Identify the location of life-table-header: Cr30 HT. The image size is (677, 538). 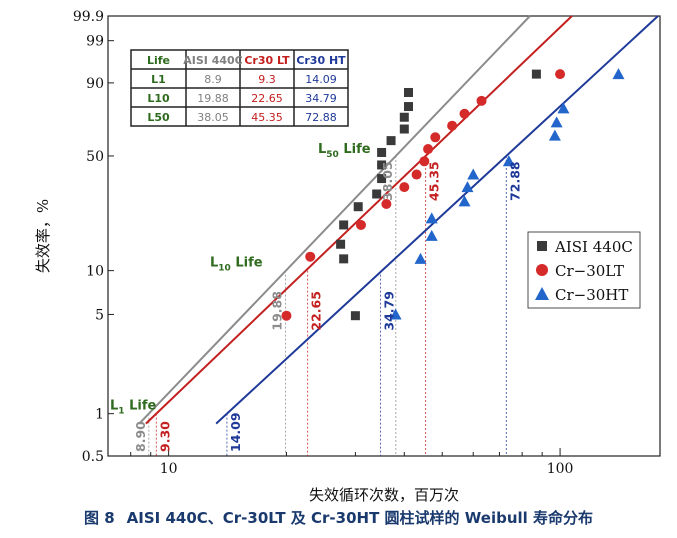
(321, 60).